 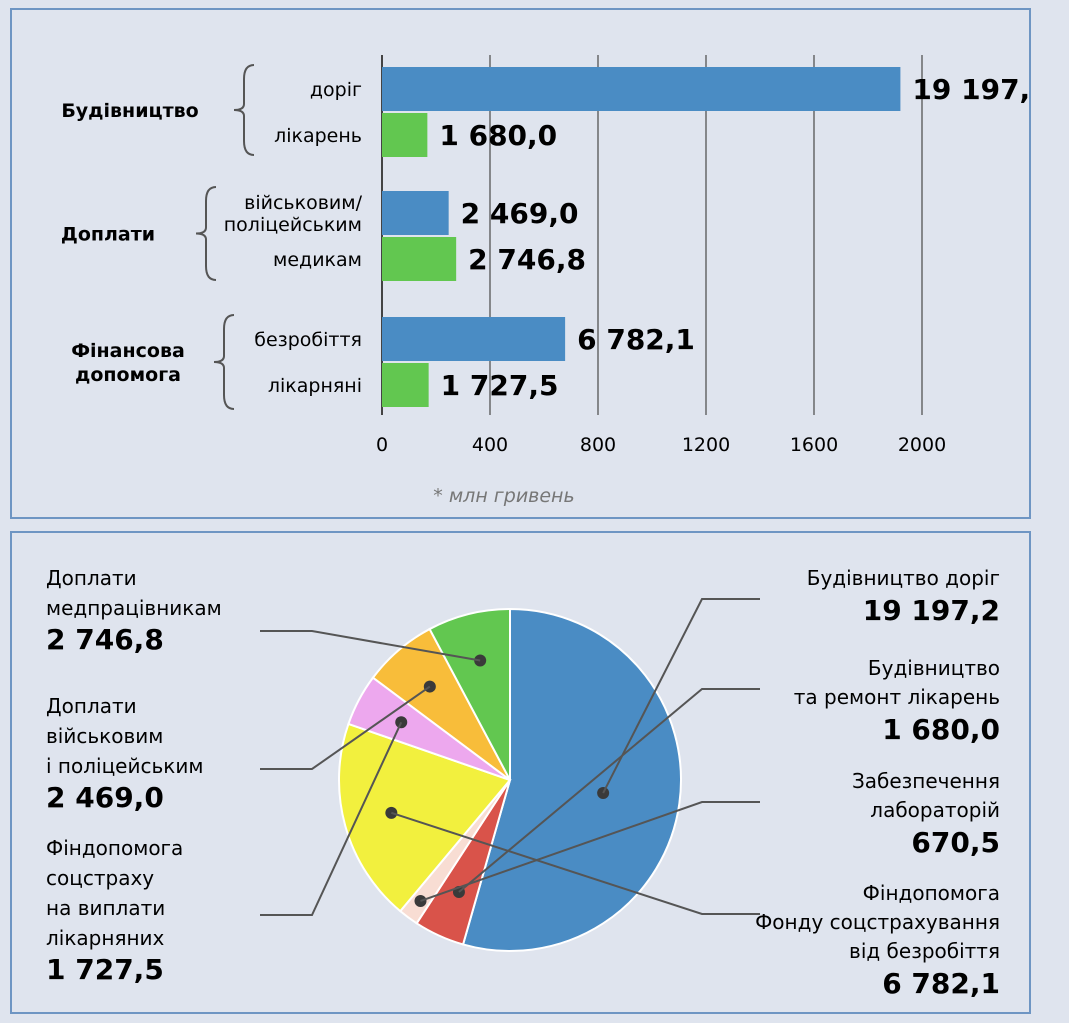 I want to click on bar-value-label: 1 680,0, so click(x=498, y=135).